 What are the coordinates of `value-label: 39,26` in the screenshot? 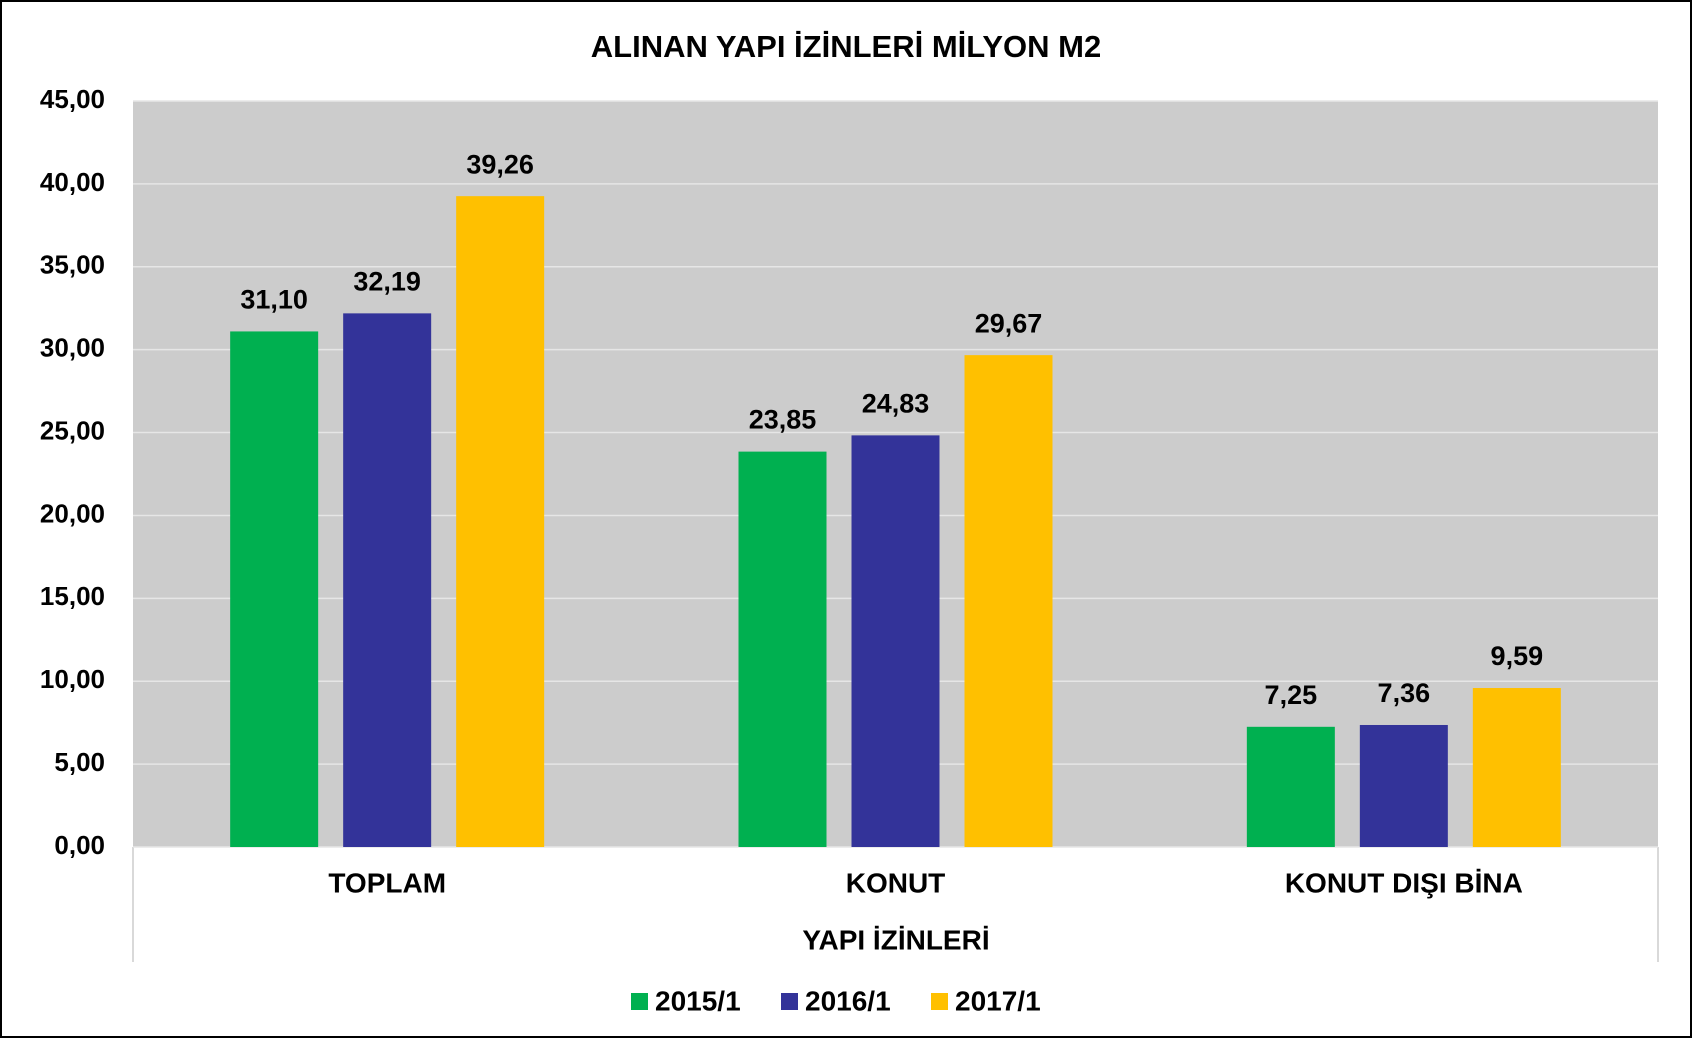 It's located at (500, 164).